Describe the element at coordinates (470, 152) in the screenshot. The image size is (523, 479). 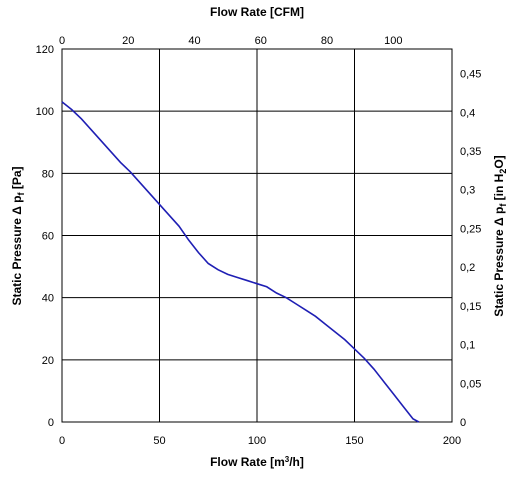
I see `y-tick-label-right: 0,35` at that location.